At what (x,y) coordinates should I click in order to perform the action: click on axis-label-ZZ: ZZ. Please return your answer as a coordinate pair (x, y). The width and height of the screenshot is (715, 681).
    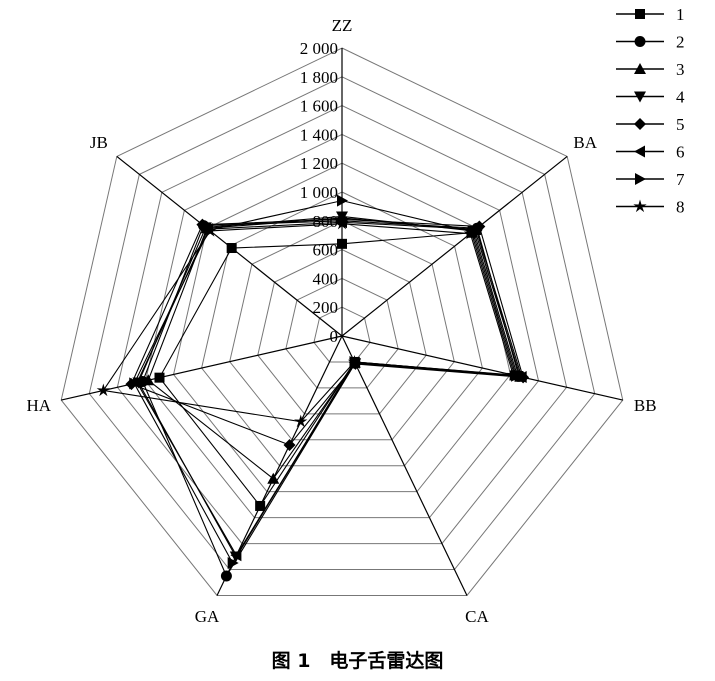
    Looking at the image, I should click on (342, 25).